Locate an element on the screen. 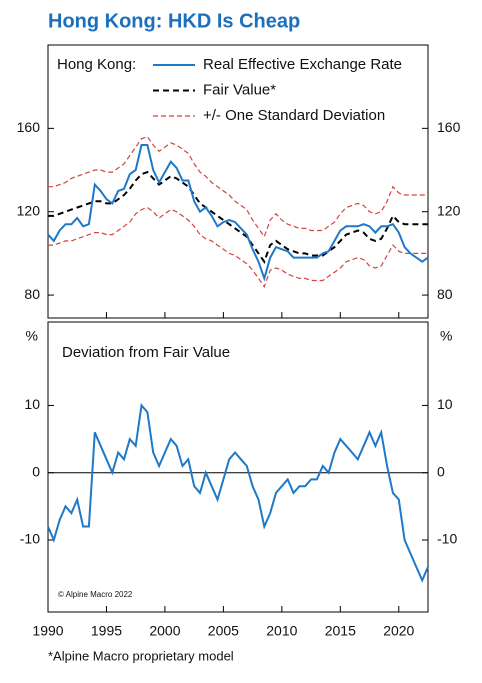  x-tick-label: 2020 is located at coordinates (398, 631).